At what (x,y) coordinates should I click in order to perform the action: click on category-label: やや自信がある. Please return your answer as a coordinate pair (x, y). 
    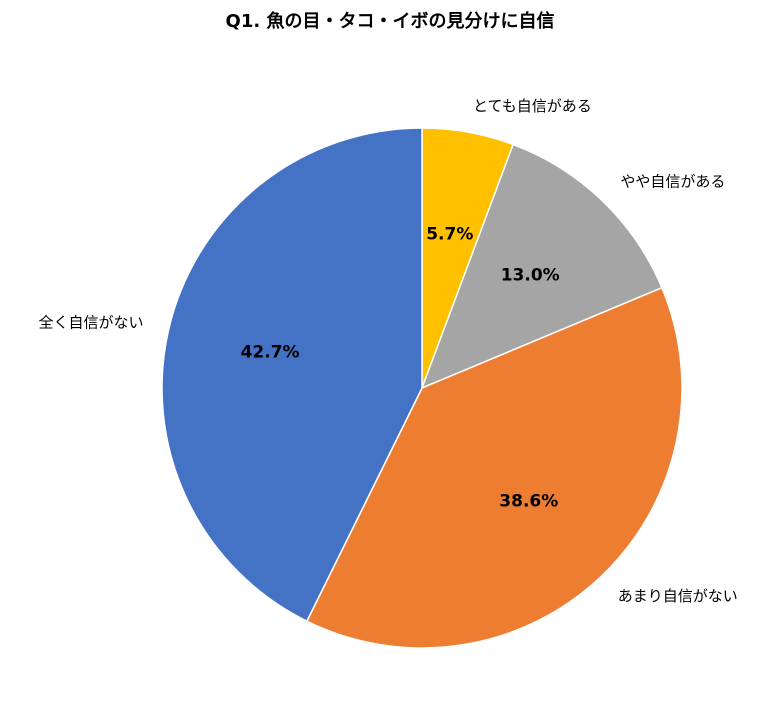
    Looking at the image, I should click on (672, 181).